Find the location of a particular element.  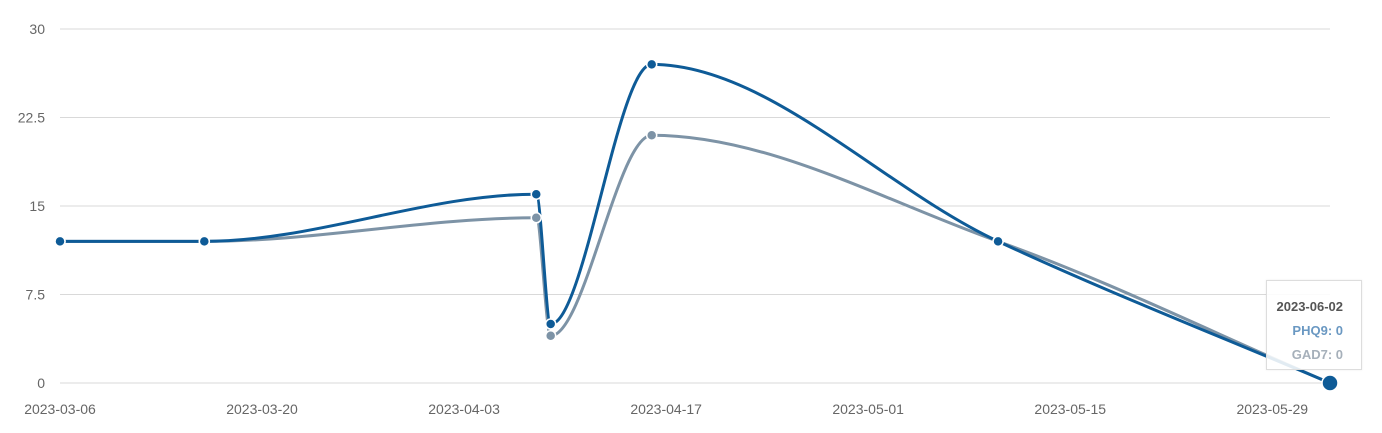

y-tick-label: 15 is located at coordinates (37, 206).